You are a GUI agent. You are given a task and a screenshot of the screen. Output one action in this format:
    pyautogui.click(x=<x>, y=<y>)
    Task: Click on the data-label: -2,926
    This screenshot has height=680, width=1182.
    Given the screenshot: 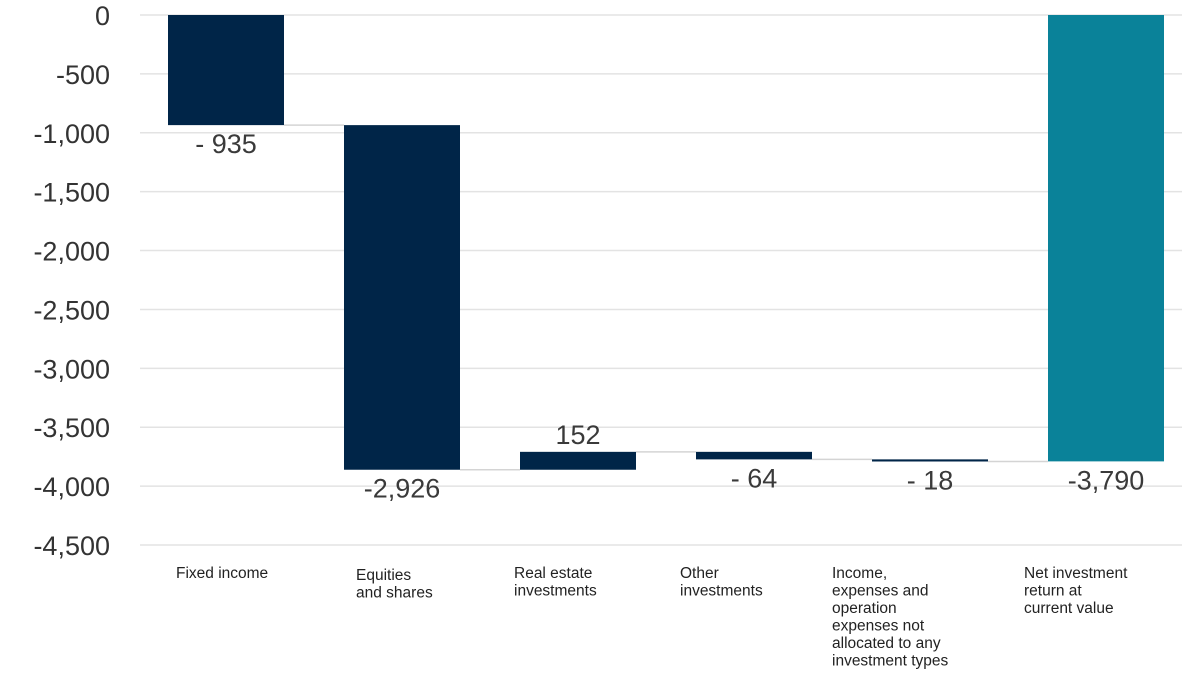 What is the action you would take?
    pyautogui.click(x=402, y=489)
    